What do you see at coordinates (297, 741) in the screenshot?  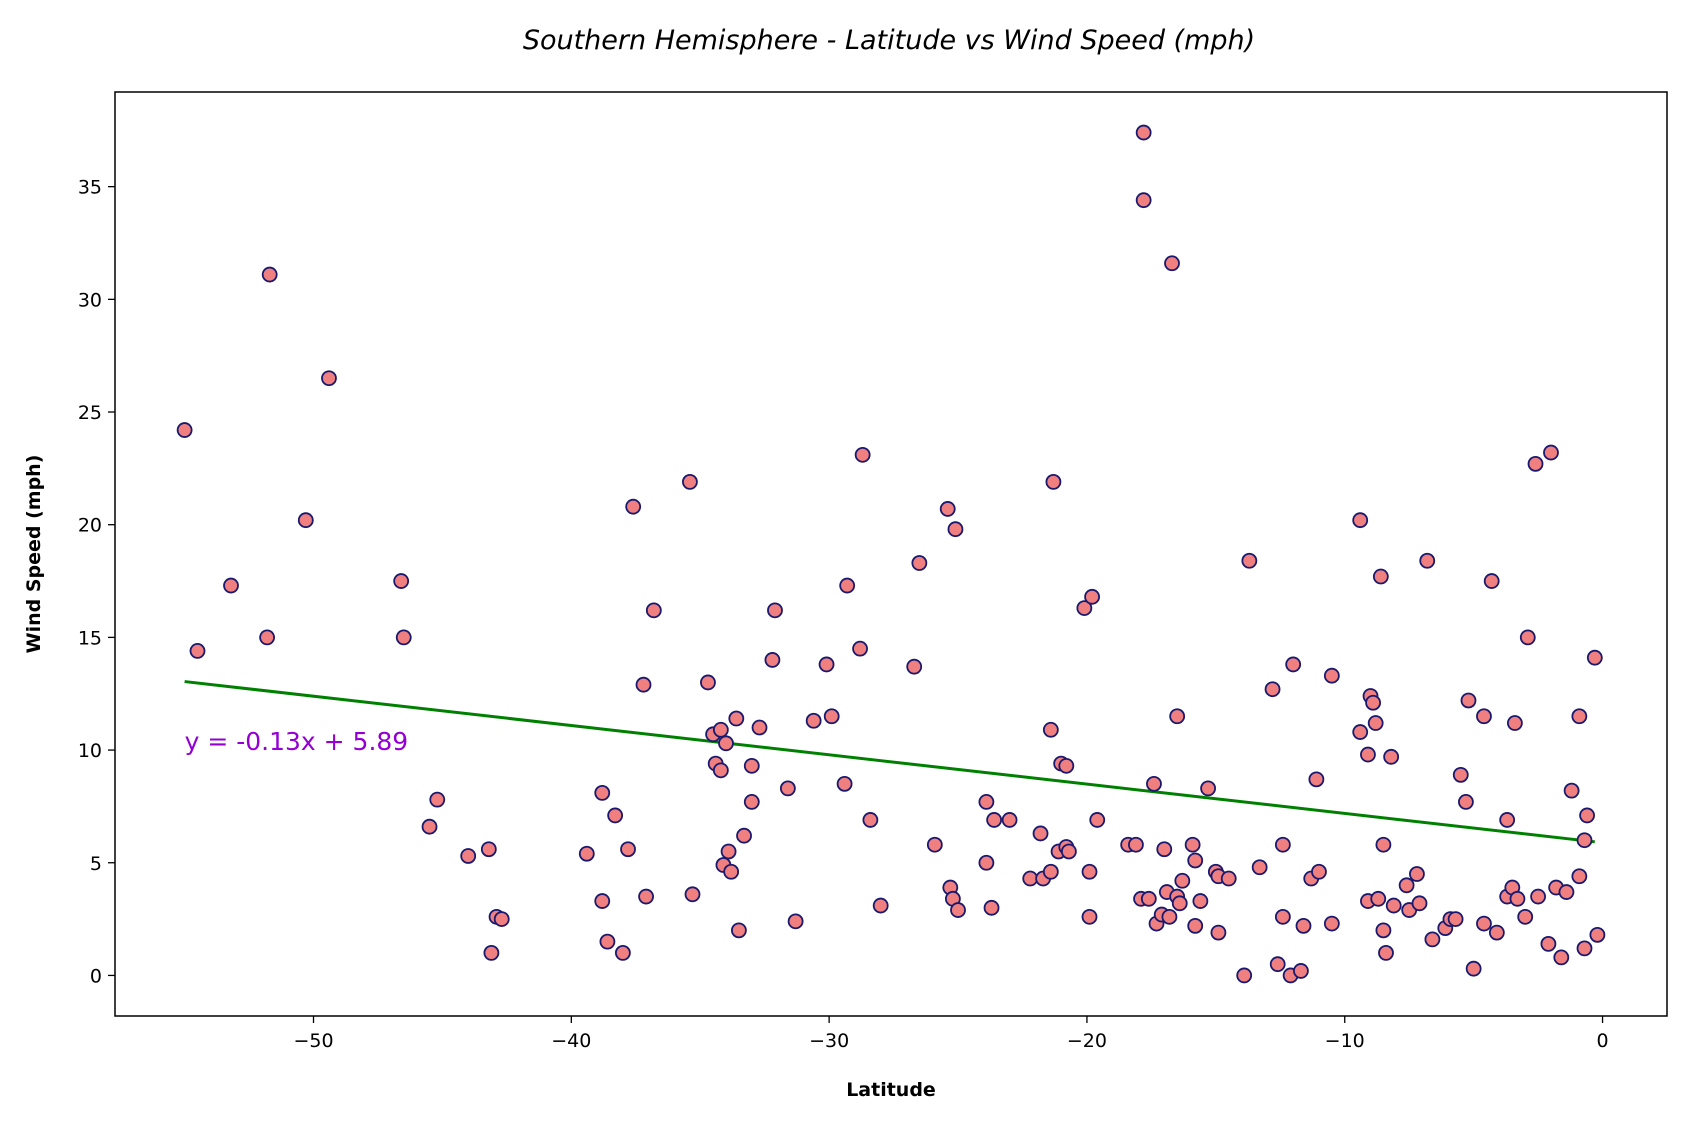 I see `regression-equation: y = -0.13x + 5.89` at bounding box center [297, 741].